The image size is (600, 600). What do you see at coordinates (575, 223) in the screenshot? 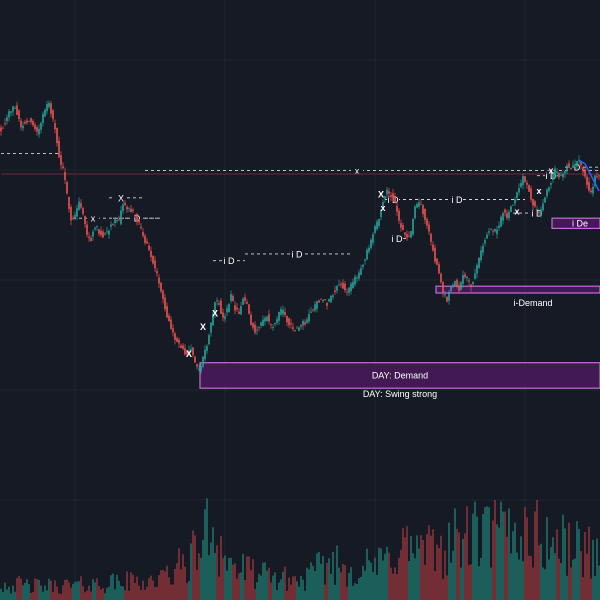
I see `zone-i-demand-small` at bounding box center [575, 223].